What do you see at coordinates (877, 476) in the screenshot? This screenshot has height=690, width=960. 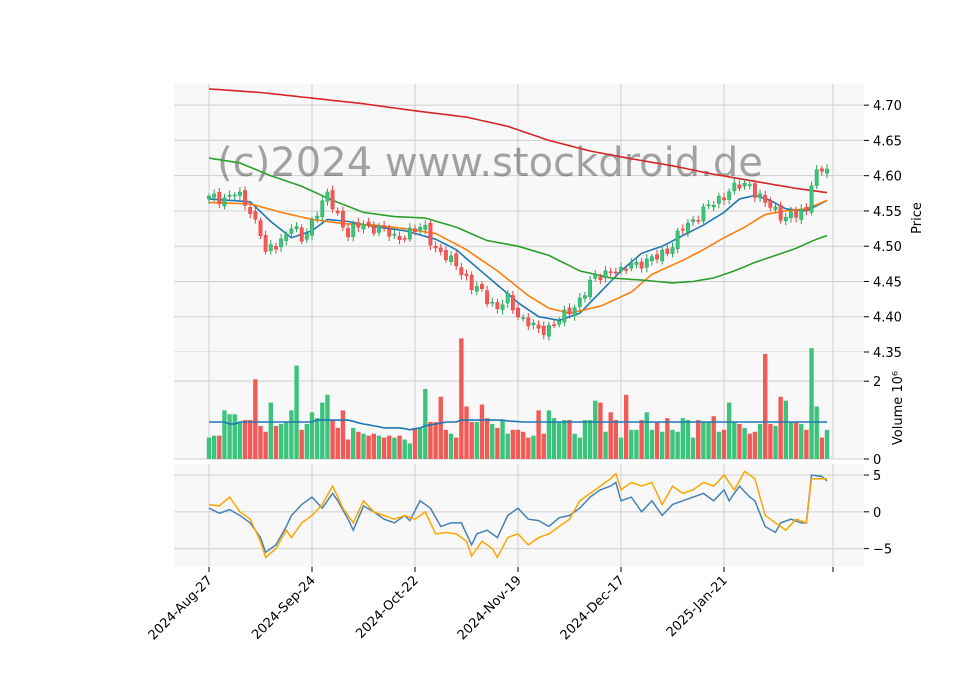 I see `y-tick-label: 5` at bounding box center [877, 476].